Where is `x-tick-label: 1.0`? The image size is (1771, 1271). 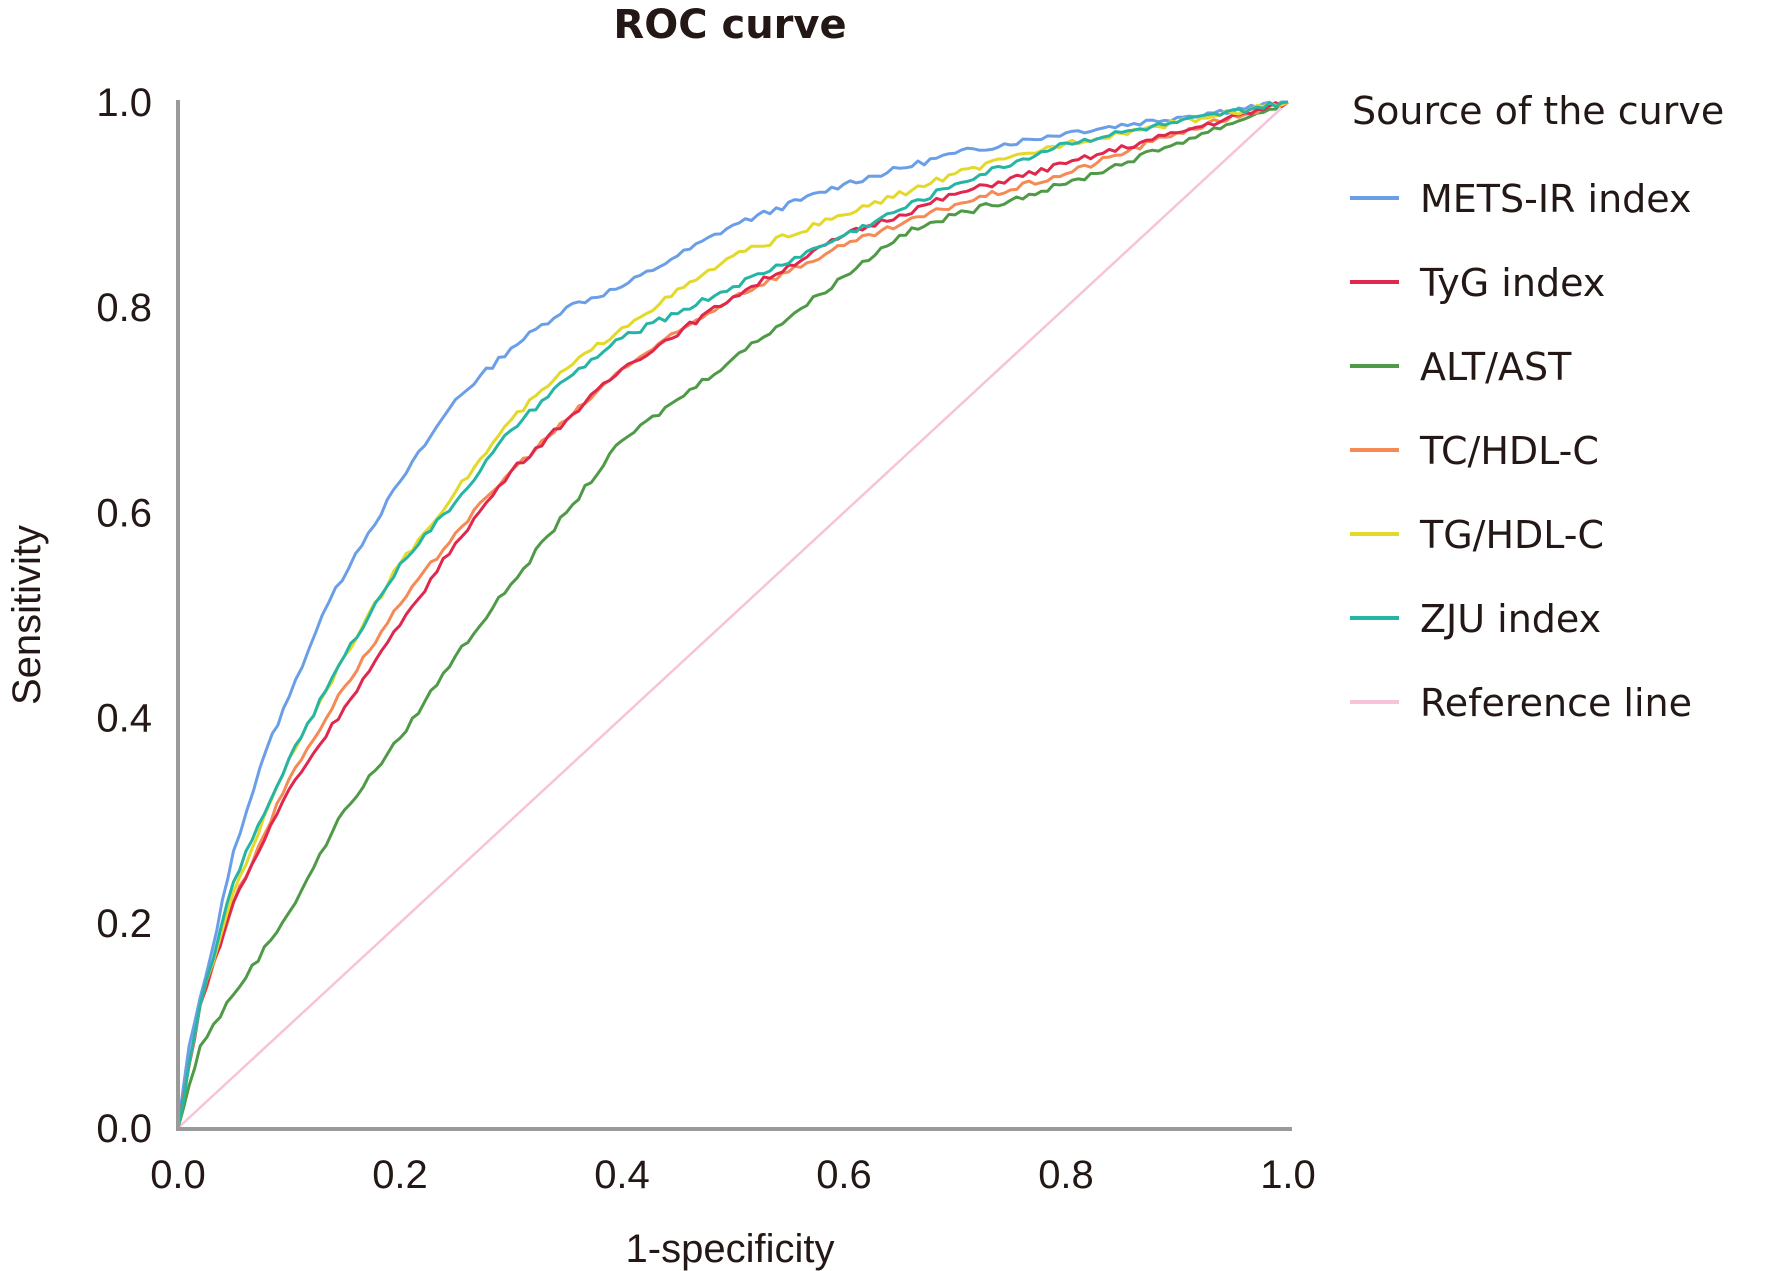 x-tick-label: 1.0 is located at coordinates (1288, 1175).